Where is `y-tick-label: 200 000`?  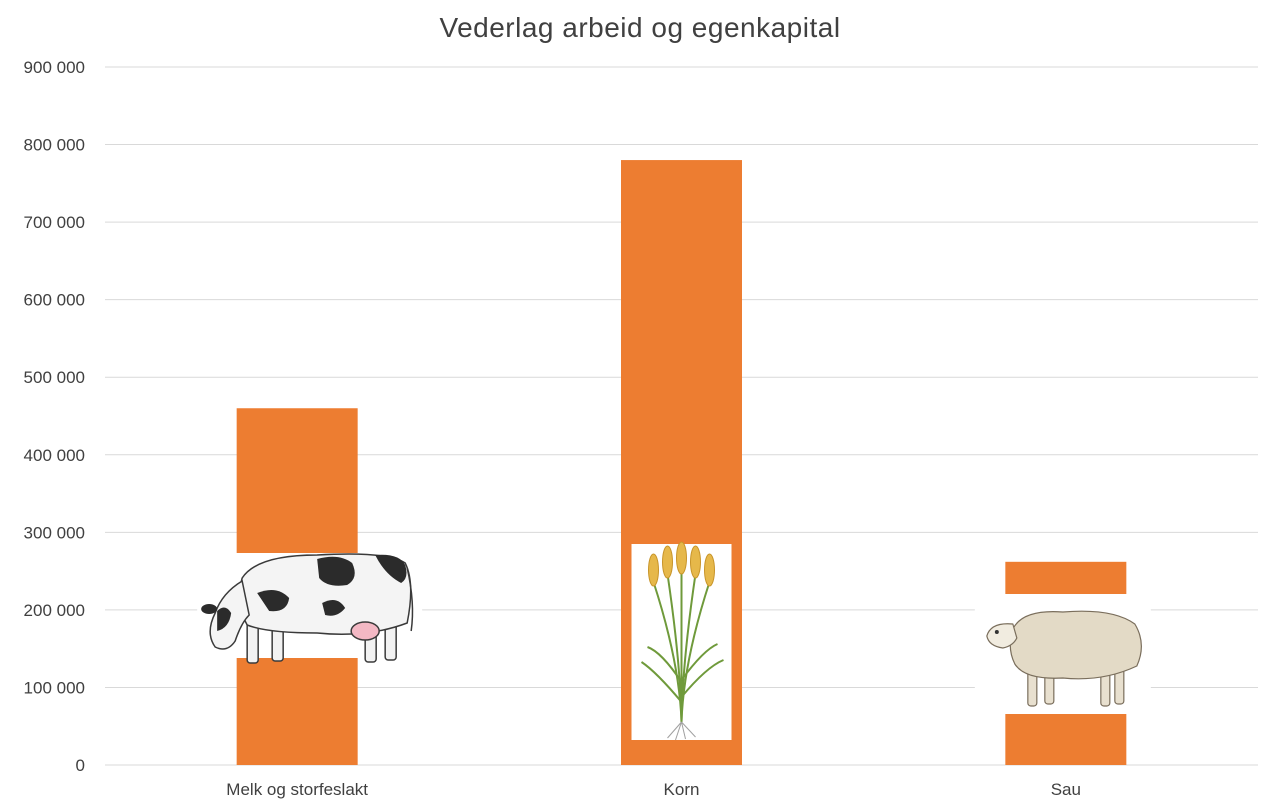
y-tick-label: 200 000 is located at coordinates (54, 610).